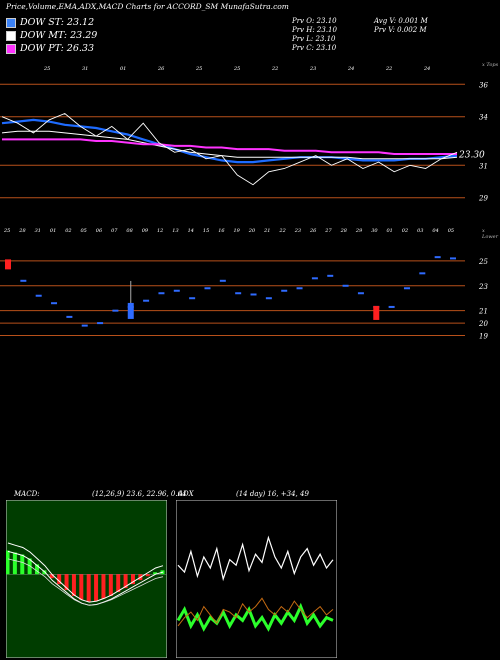  I want to click on date-axis-label: 07, so click(114, 231).